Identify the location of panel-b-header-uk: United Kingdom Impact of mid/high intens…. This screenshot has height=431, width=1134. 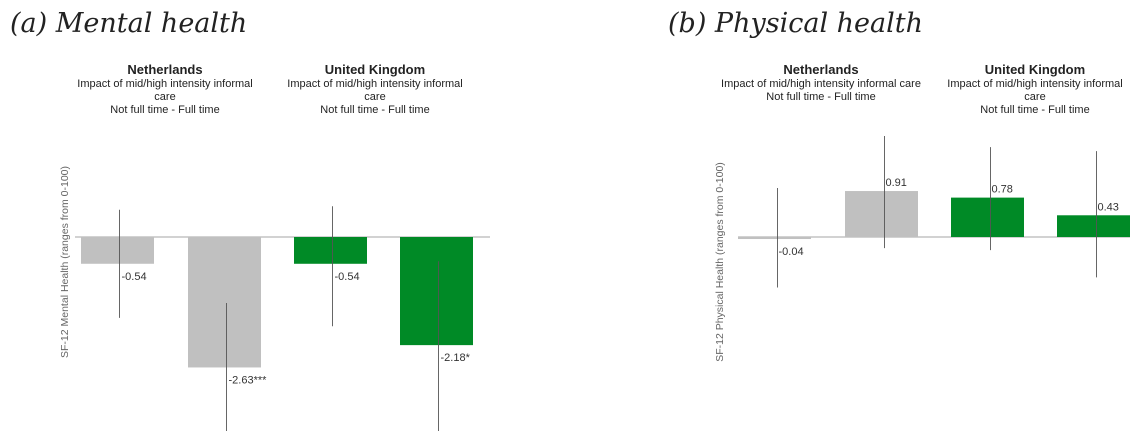
(1035, 89).